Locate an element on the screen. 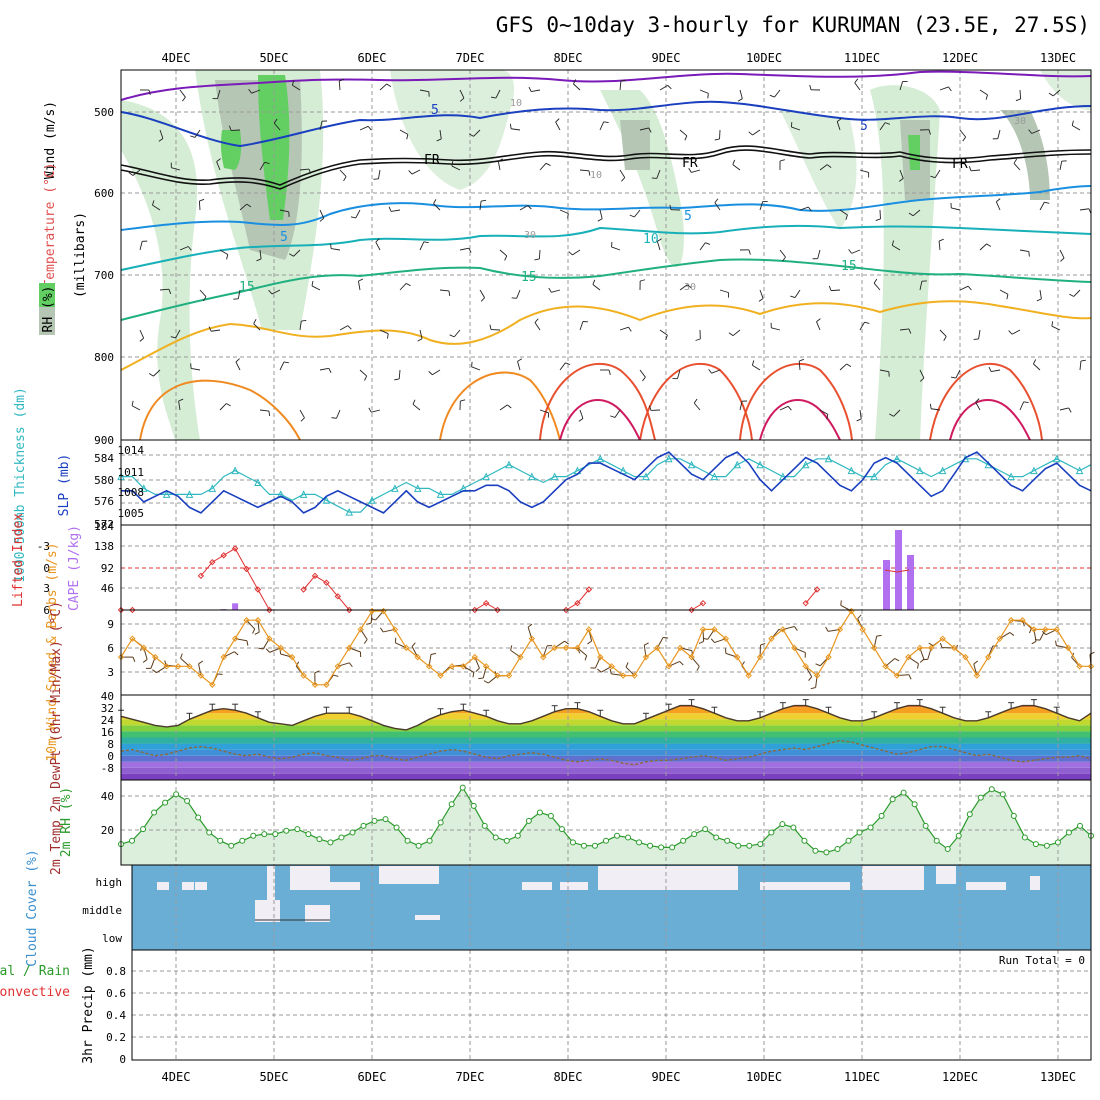 The height and width of the screenshot is (1100, 1100). rh-markers is located at coordinates (606, 820).